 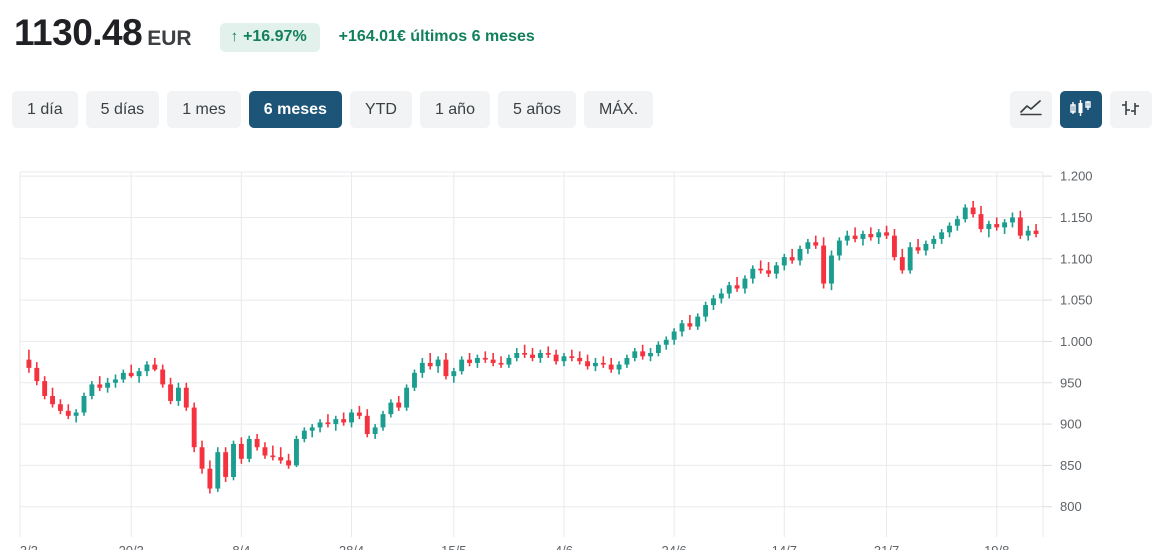 What do you see at coordinates (996, 546) in the screenshot?
I see `svg-text: 19/8` at bounding box center [996, 546].